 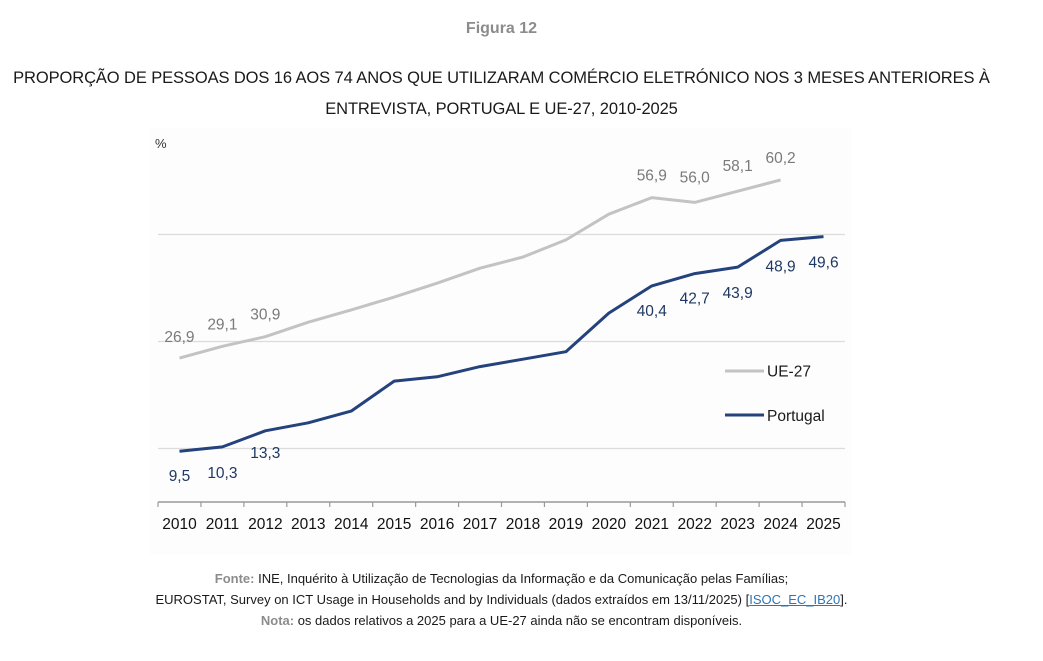 I want to click on x-tick-label-2023: 2023, so click(x=737, y=524).